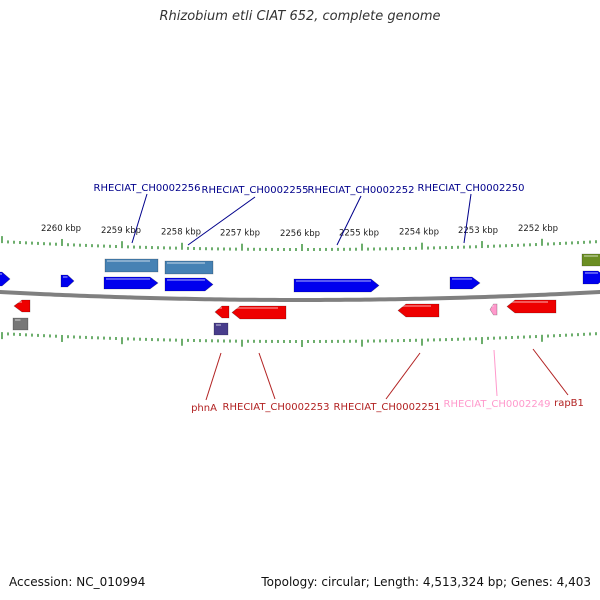  Describe the element at coordinates (538, 229) in the screenshot. I see `ruler-label: 2252 kbp` at that location.